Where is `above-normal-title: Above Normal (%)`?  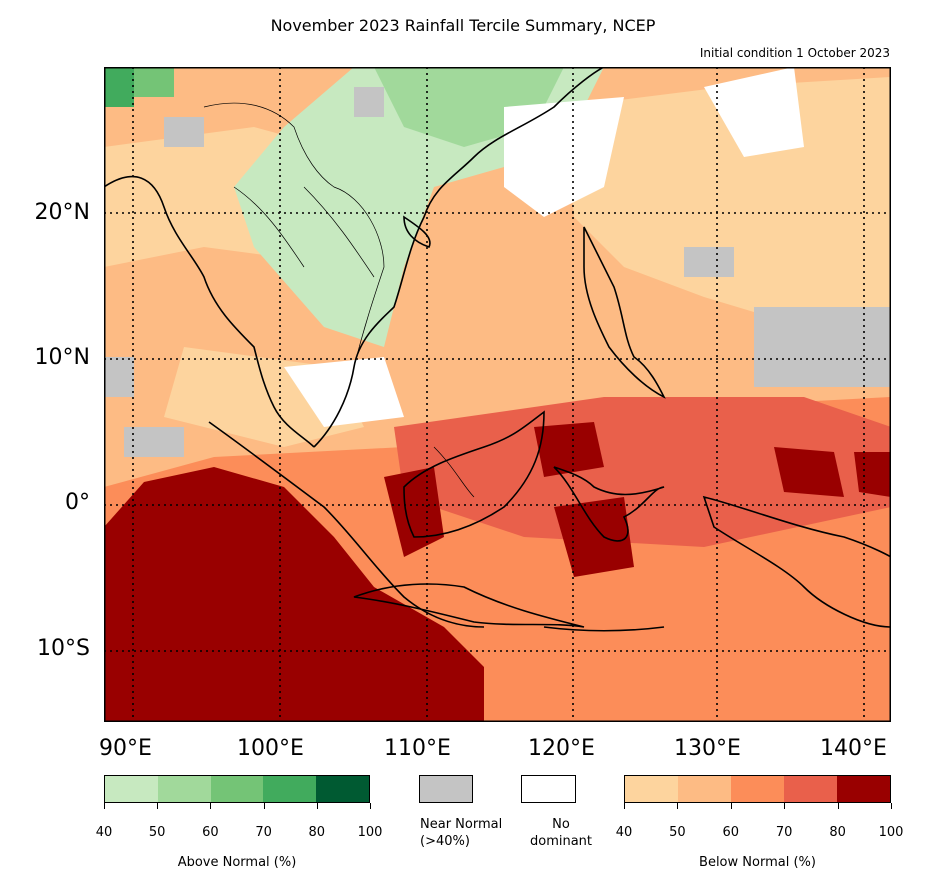 above-normal-title: Above Normal (%) is located at coordinates (237, 862).